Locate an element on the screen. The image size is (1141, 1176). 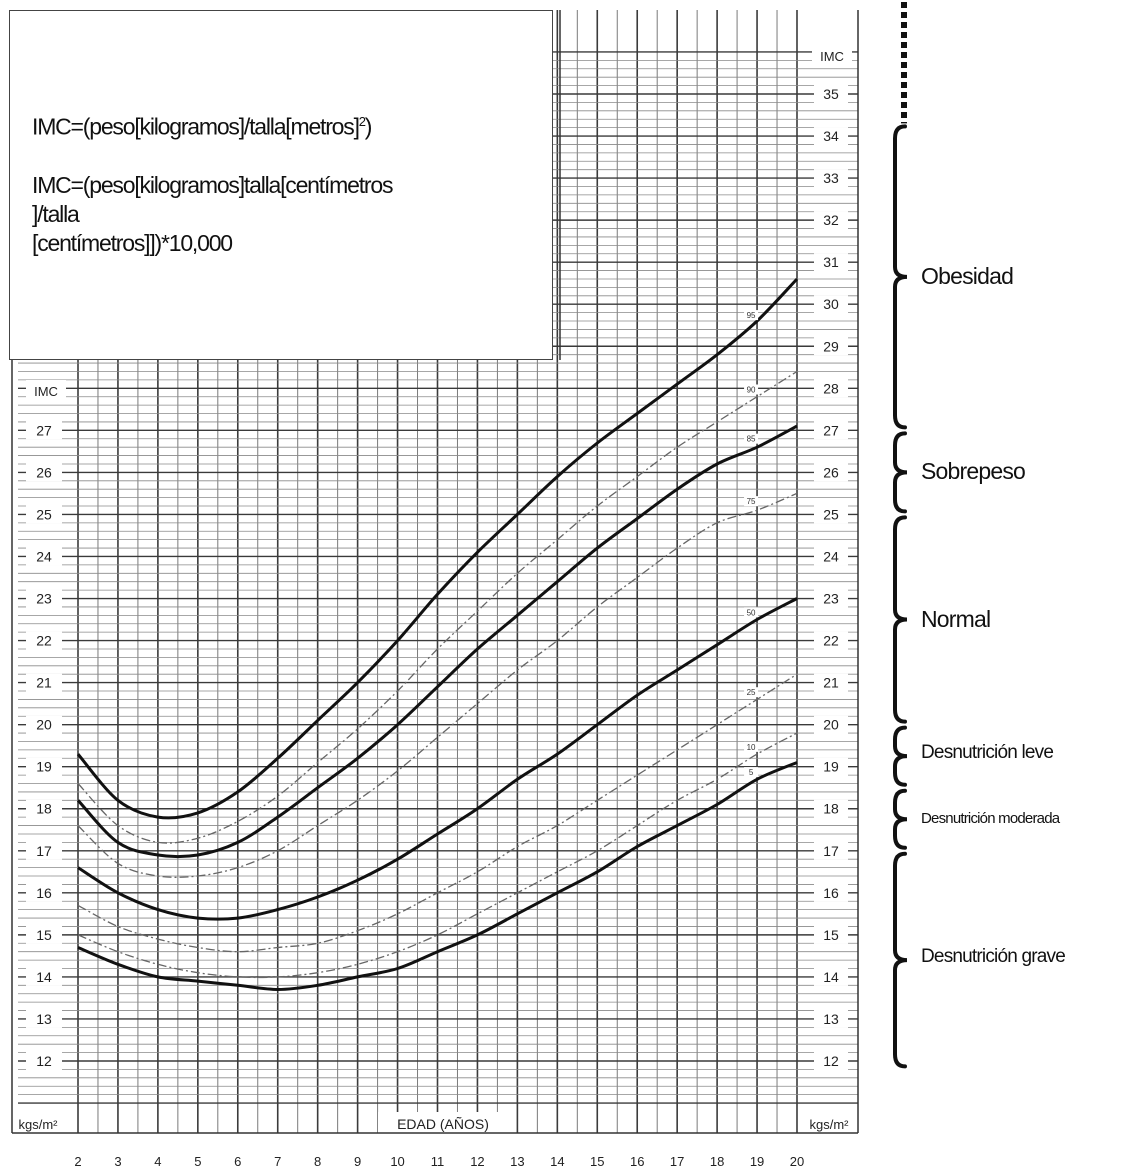
x-axis-title: EDAD (AÑOS) is located at coordinates (443, 1124).